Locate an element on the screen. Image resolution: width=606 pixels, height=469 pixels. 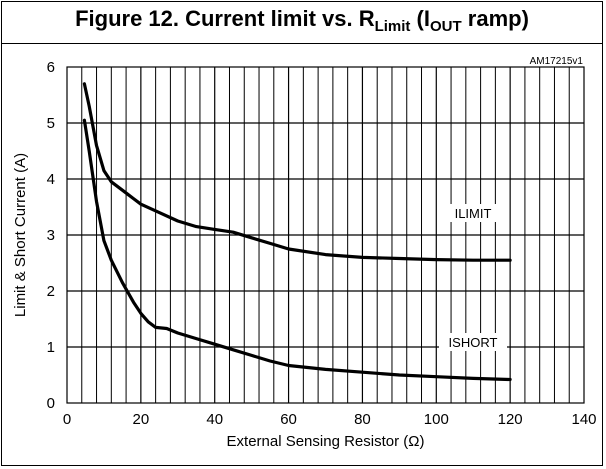
y-tick-label: 4 is located at coordinates (51, 179).